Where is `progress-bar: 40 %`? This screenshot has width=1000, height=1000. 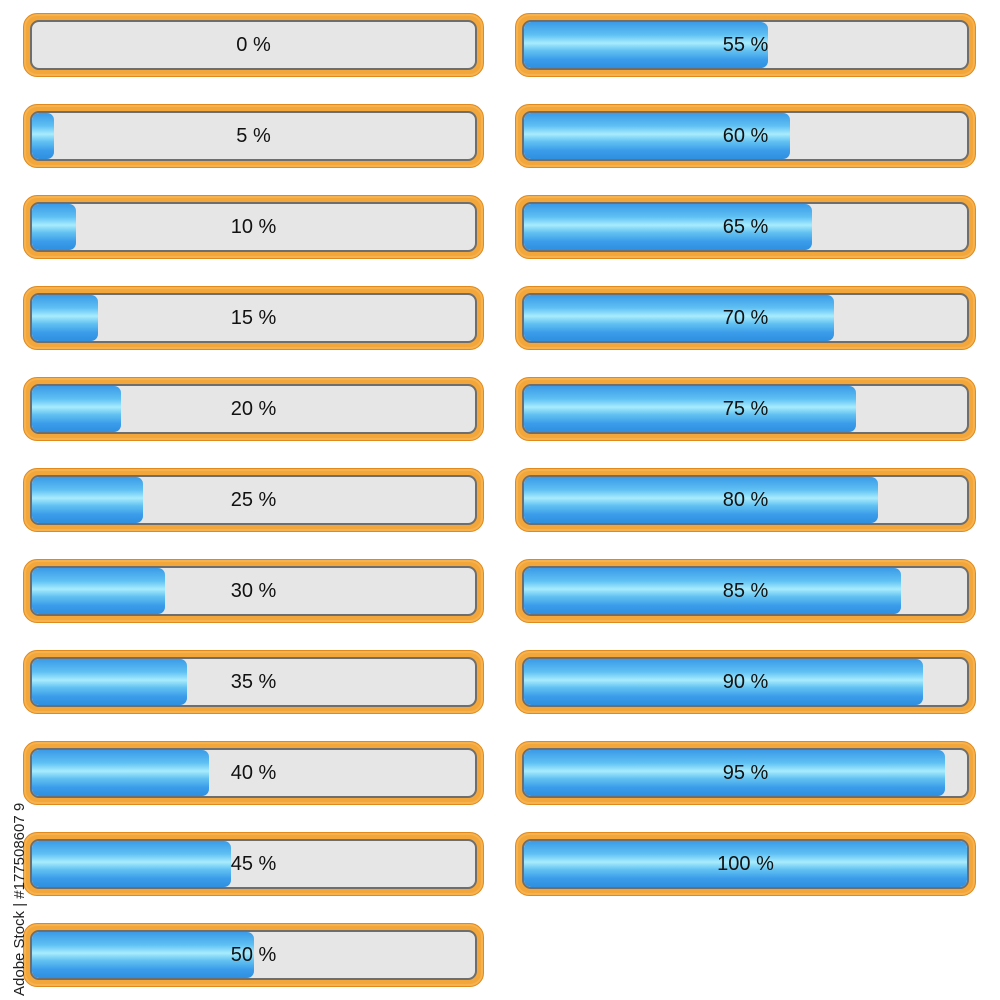
progress-bar: 40 % is located at coordinates (253, 773).